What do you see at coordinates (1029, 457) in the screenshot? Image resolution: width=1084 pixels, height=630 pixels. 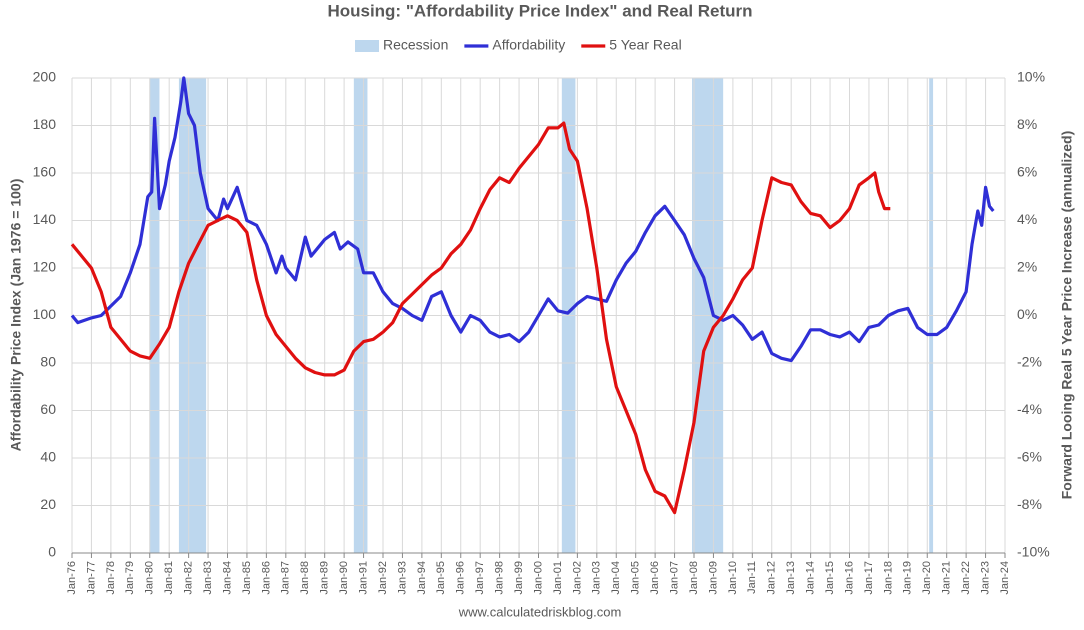 I see `y2-tick-label: -6%` at bounding box center [1029, 457].